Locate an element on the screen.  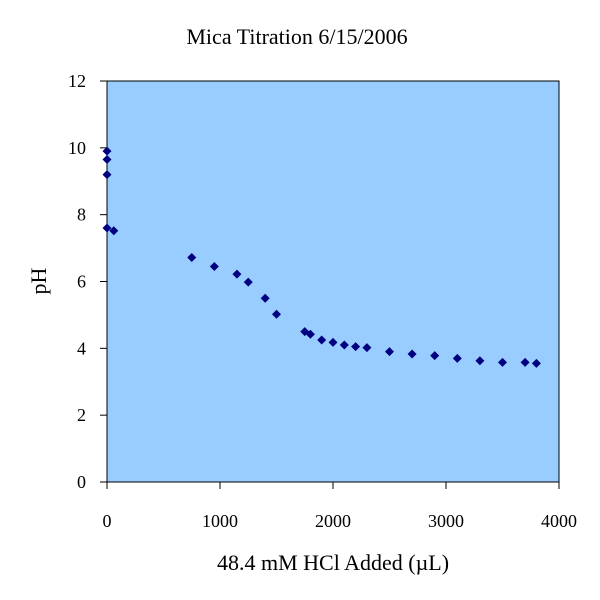
x-tick-label: 2000 is located at coordinates (333, 521).